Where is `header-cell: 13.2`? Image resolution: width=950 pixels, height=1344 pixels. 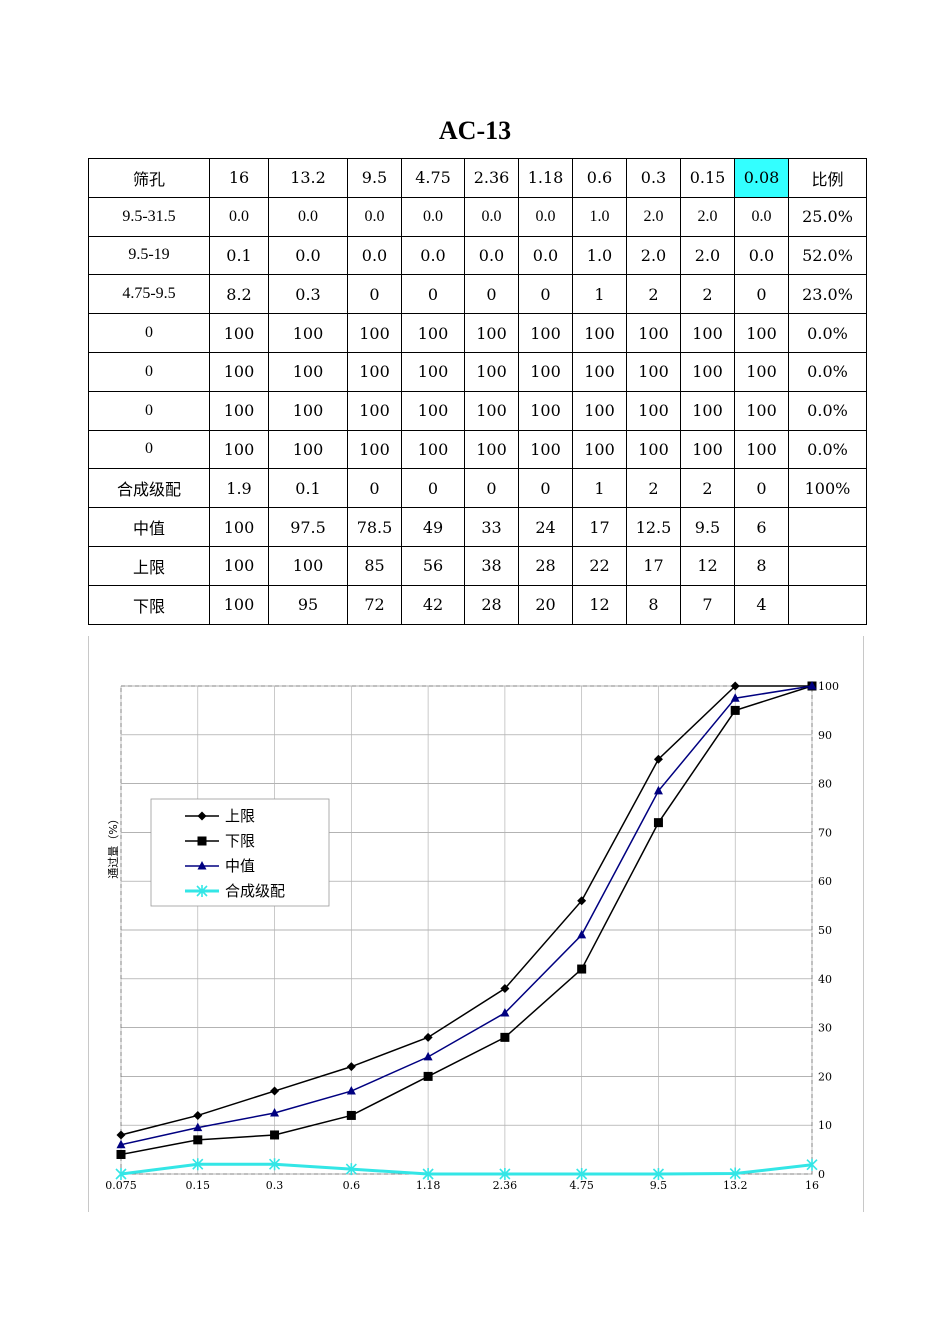 header-cell: 13.2 is located at coordinates (308, 178).